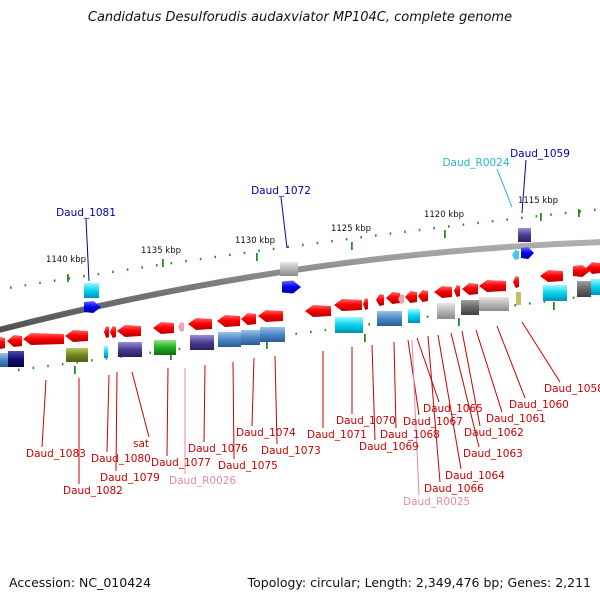 This screenshot has width=600, height=600. What do you see at coordinates (141, 444) in the screenshot?
I see `gene-label-bottom: sat` at bounding box center [141, 444].